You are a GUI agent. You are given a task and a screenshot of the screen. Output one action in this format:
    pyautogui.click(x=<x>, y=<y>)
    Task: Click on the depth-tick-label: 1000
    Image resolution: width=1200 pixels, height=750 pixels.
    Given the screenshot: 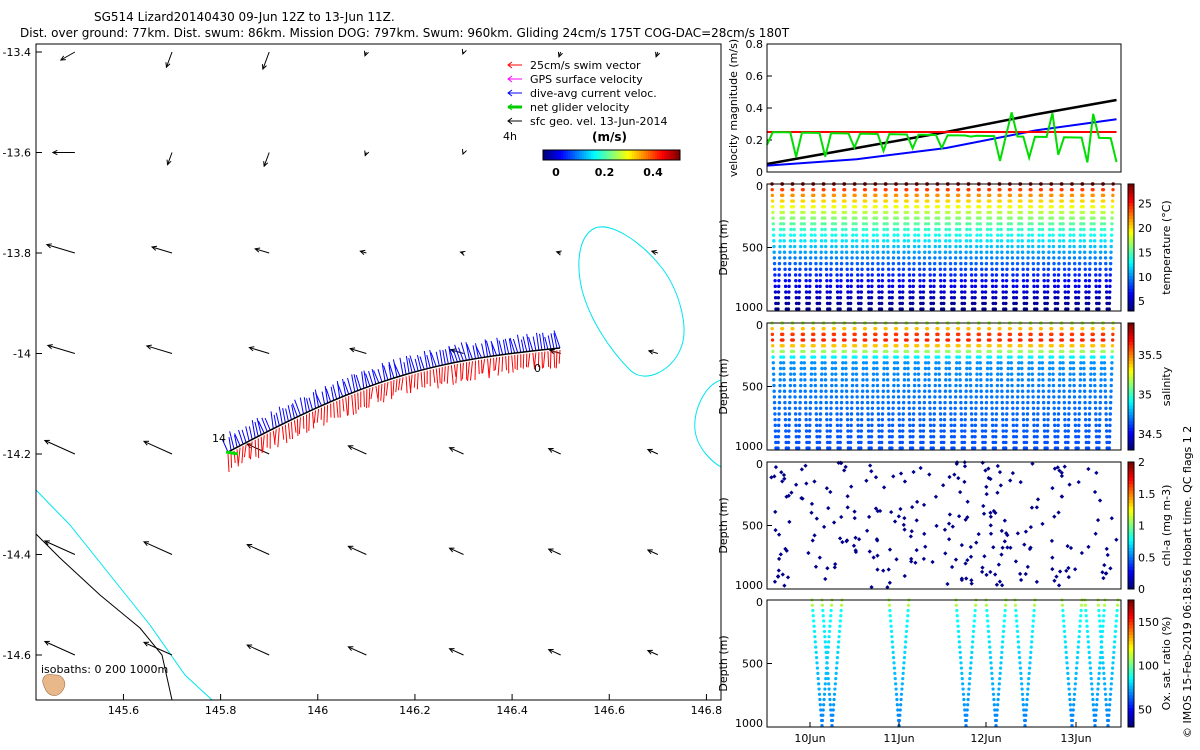 What is the action you would take?
    pyautogui.click(x=749, y=585)
    